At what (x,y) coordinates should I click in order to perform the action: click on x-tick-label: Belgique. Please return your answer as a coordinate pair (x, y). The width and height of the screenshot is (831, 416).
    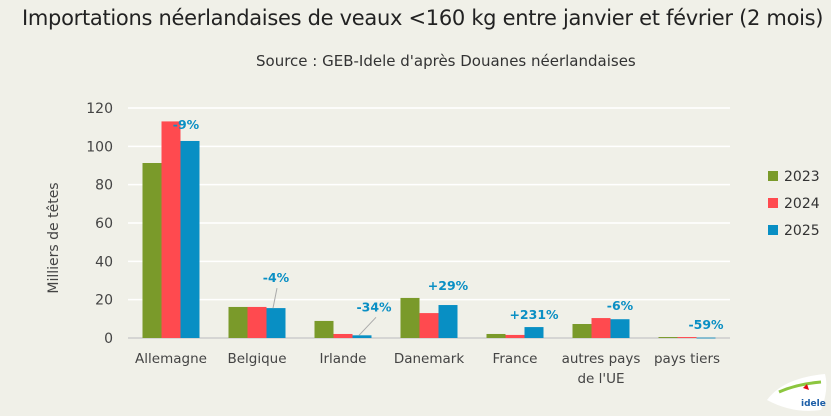
    Looking at the image, I should click on (256, 359).